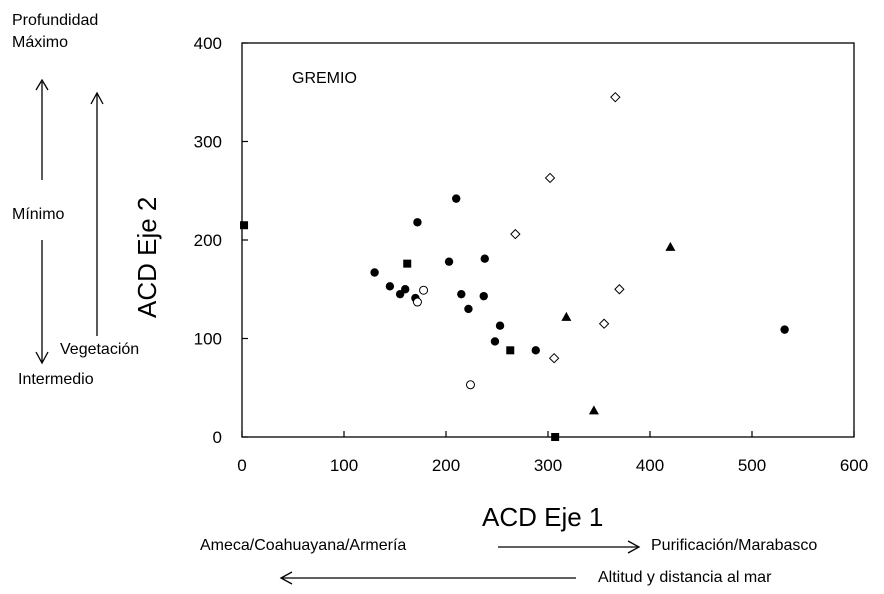 The height and width of the screenshot is (594, 884). I want to click on label-right-rivers: Purificación/Marabasco, so click(734, 545).